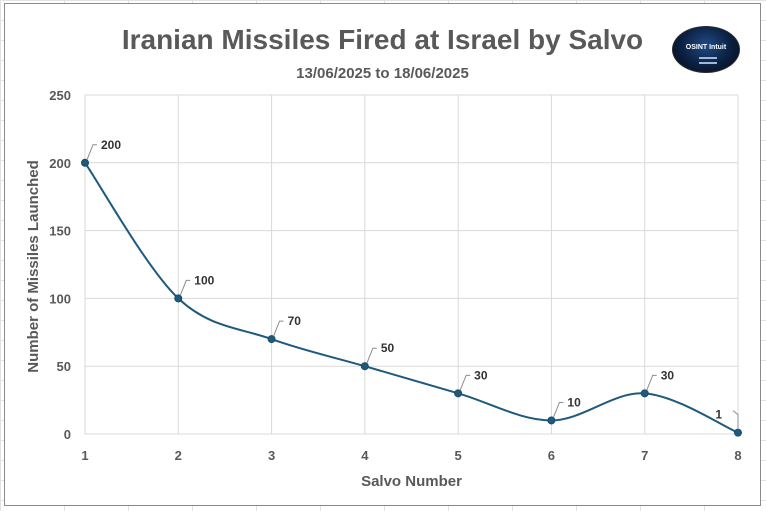 The height and width of the screenshot is (511, 766). I want to click on data-label: 10, so click(574, 402).